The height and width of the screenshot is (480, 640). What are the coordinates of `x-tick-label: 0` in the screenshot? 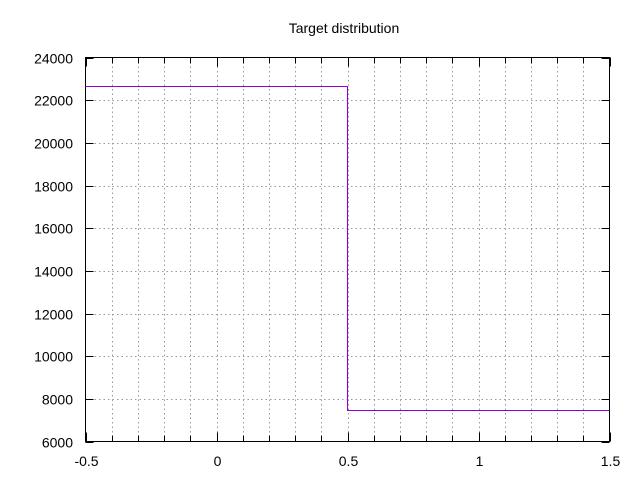 It's located at (218, 461).